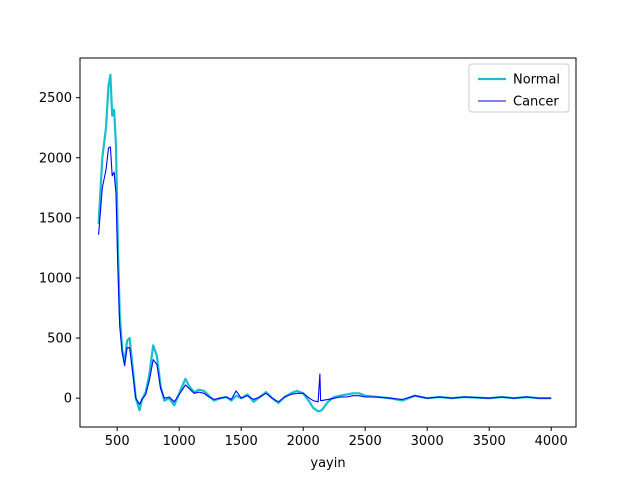 Image resolution: width=640 pixels, height=480 pixels. Describe the element at coordinates (489, 441) in the screenshot. I see `x-tick-label: 3500` at that location.